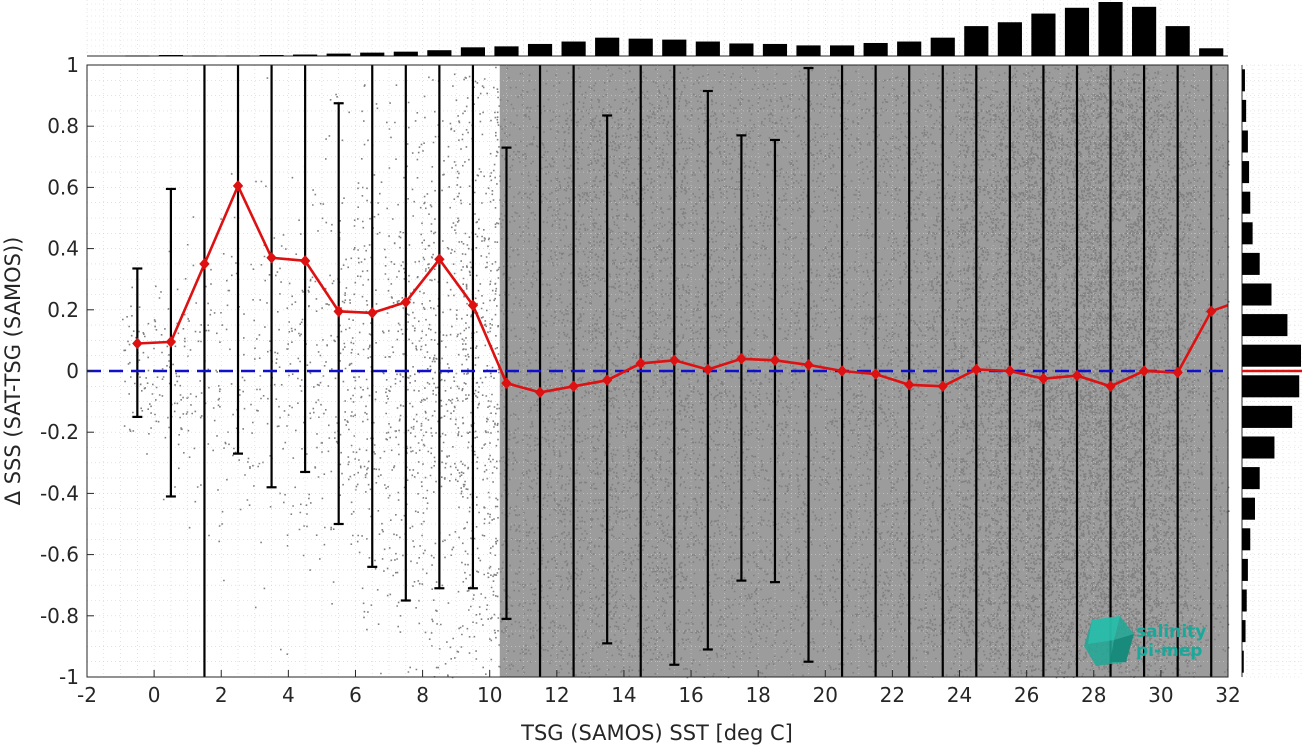 The image size is (1302, 747). What do you see at coordinates (623, 695) in the screenshot?
I see `x-tick-label: 14` at bounding box center [623, 695].